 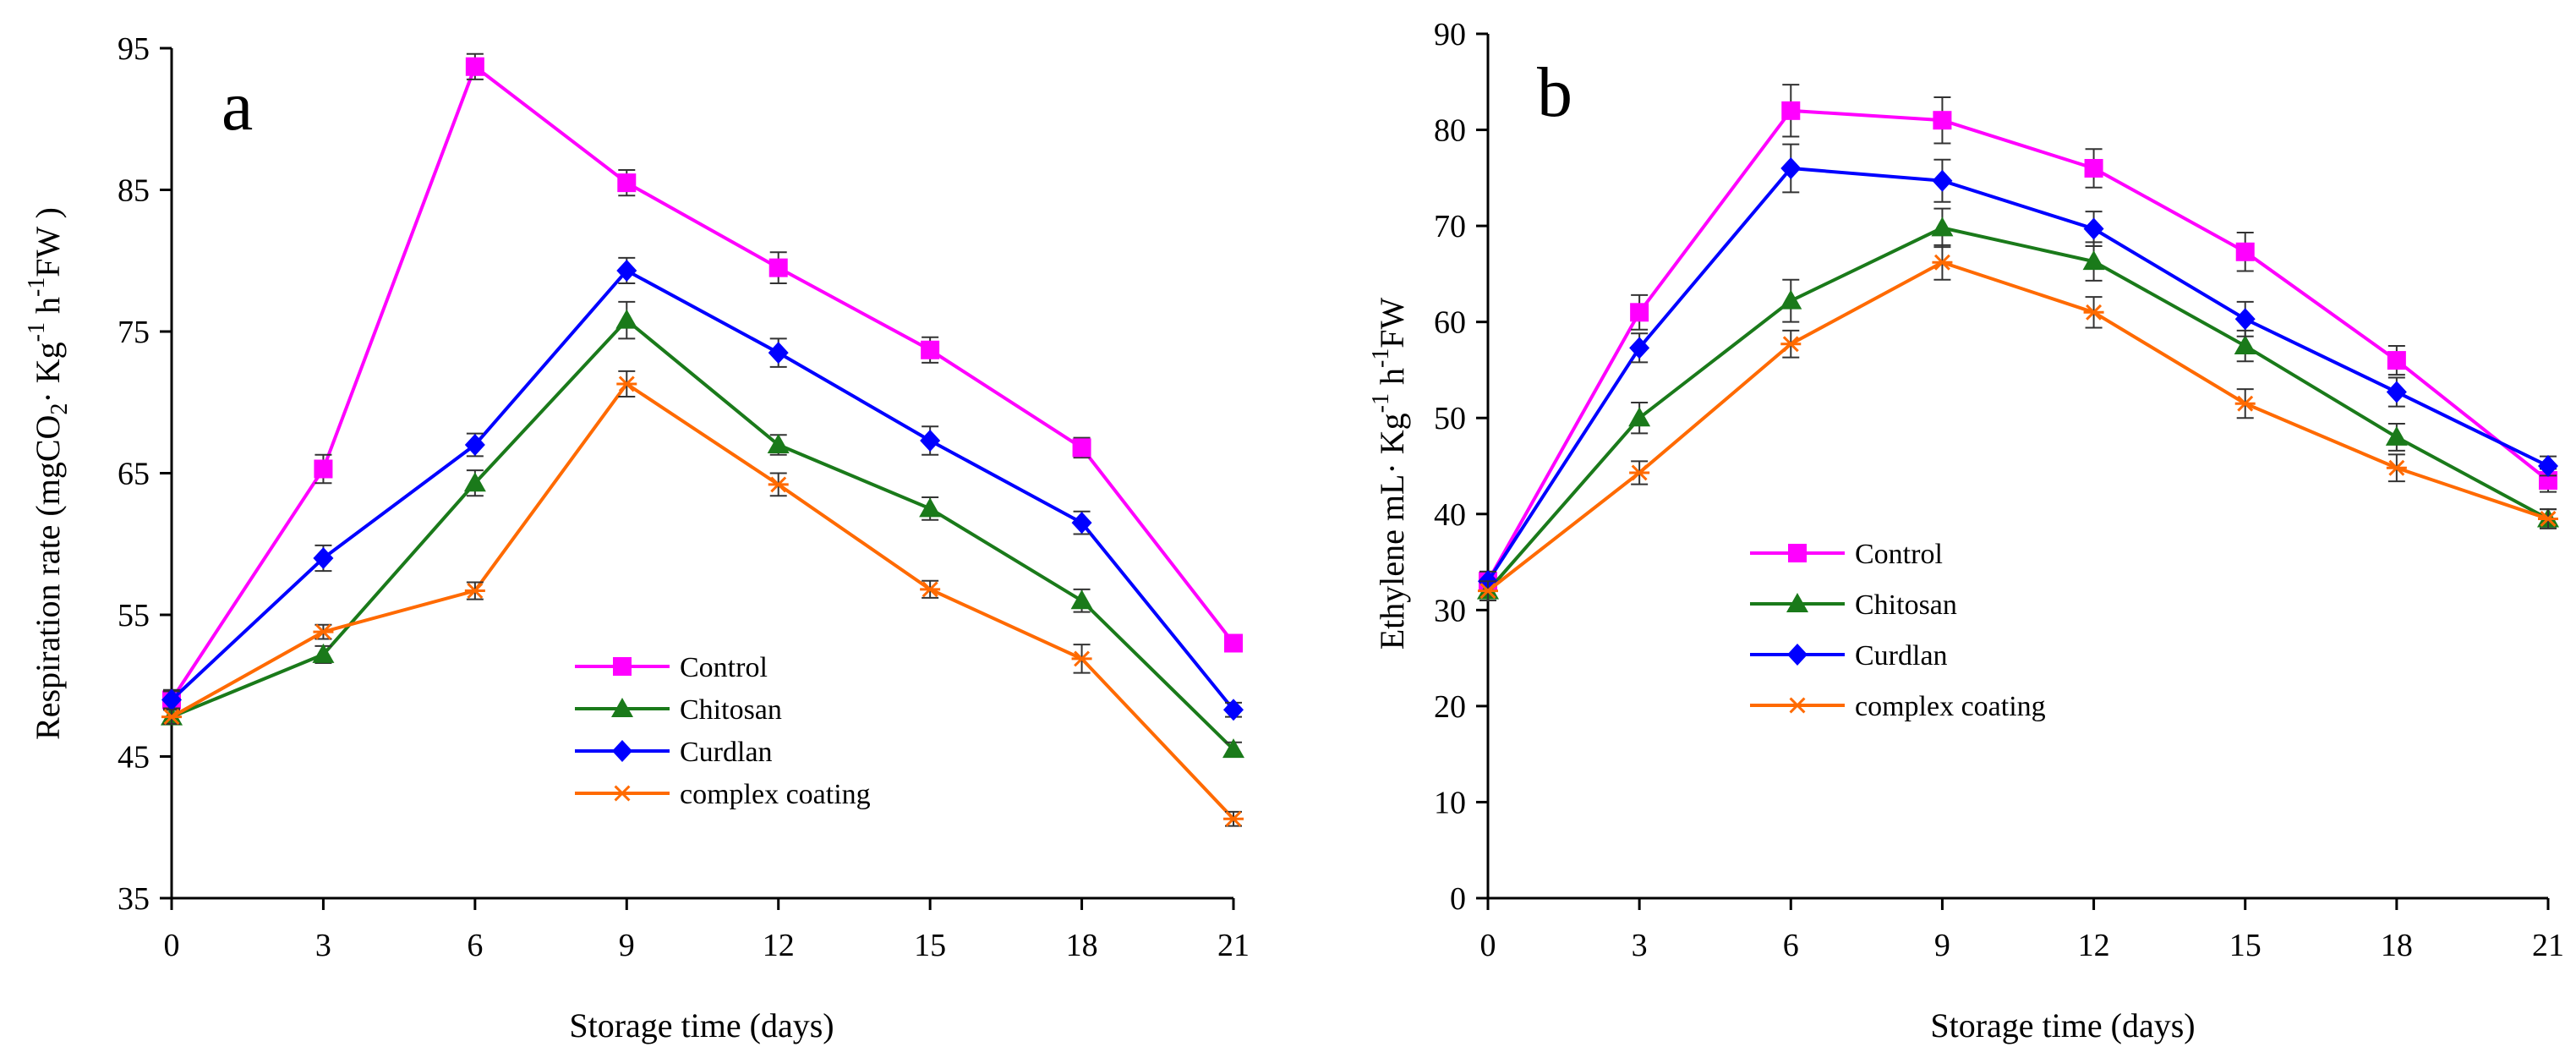 What do you see at coordinates (701, 1025) in the screenshot?
I see `panel-a-x-axis-title: Storage time (days)` at bounding box center [701, 1025].